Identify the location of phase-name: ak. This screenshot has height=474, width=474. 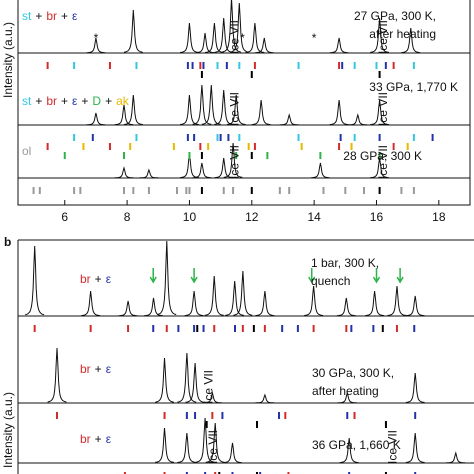
(123, 101).